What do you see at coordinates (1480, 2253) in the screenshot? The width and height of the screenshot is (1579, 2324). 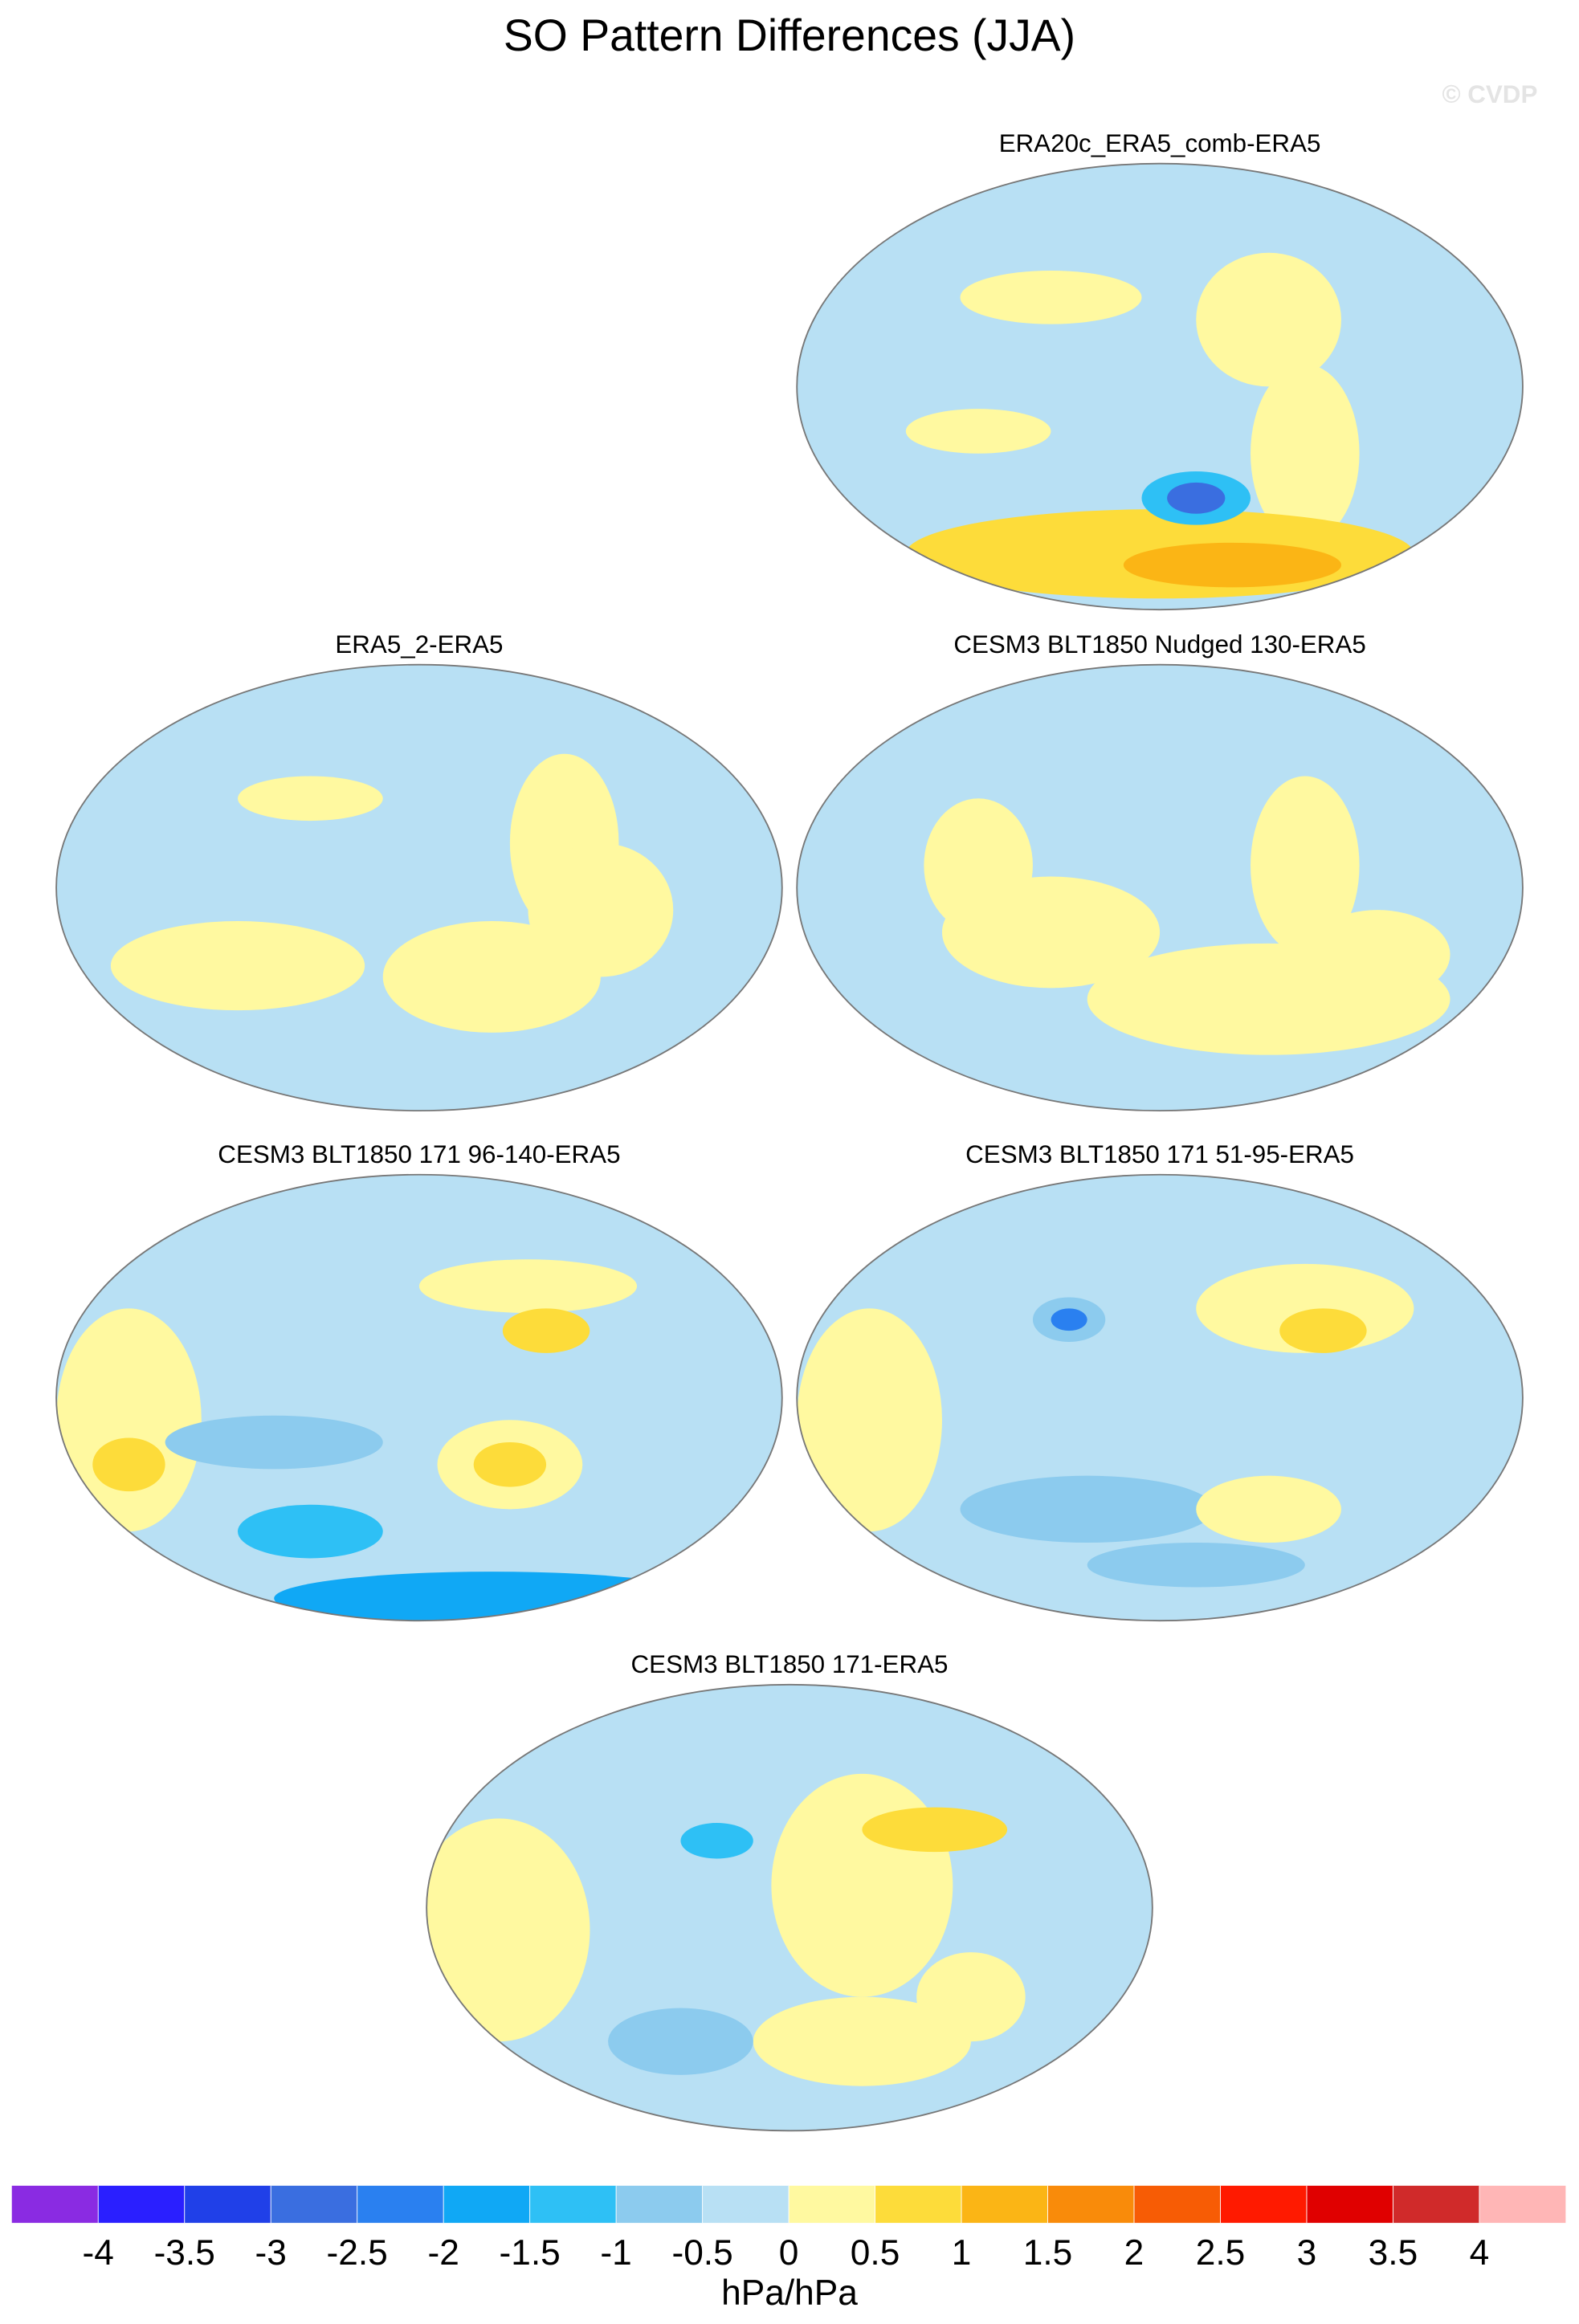 I see `colorbar-tick-label: 4` at bounding box center [1480, 2253].